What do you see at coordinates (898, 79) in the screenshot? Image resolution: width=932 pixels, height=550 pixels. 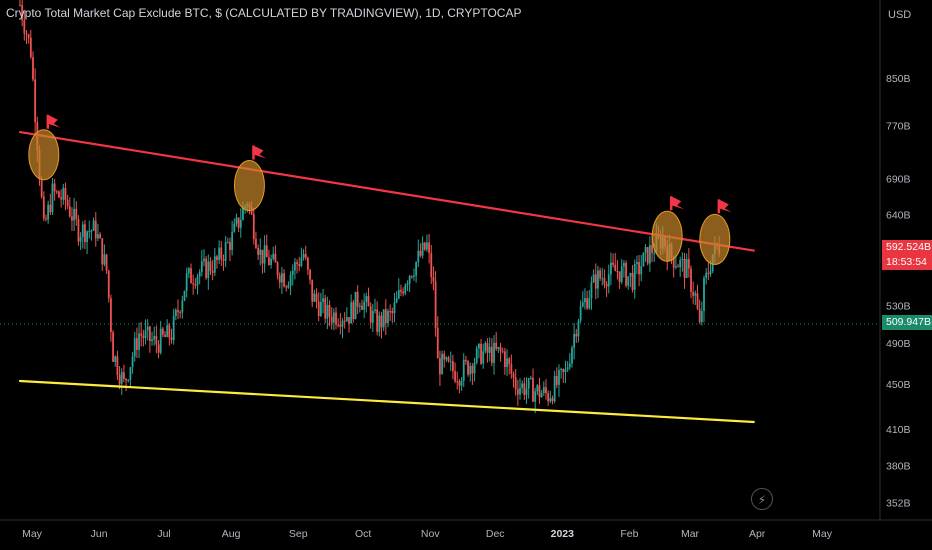 I see `y-tick-label: 850B` at bounding box center [898, 79].